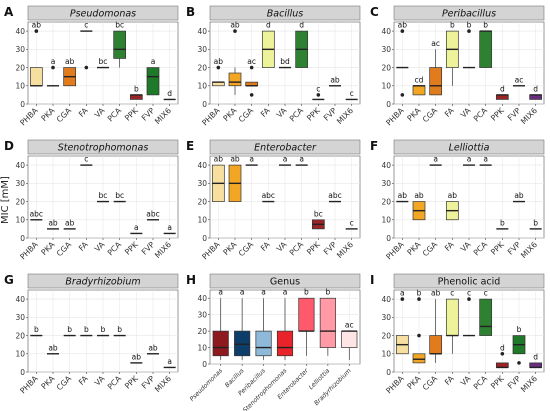 The height and width of the screenshot is (411, 550). What do you see at coordinates (351, 95) in the screenshot?
I see `box-mix6: c` at bounding box center [351, 95].